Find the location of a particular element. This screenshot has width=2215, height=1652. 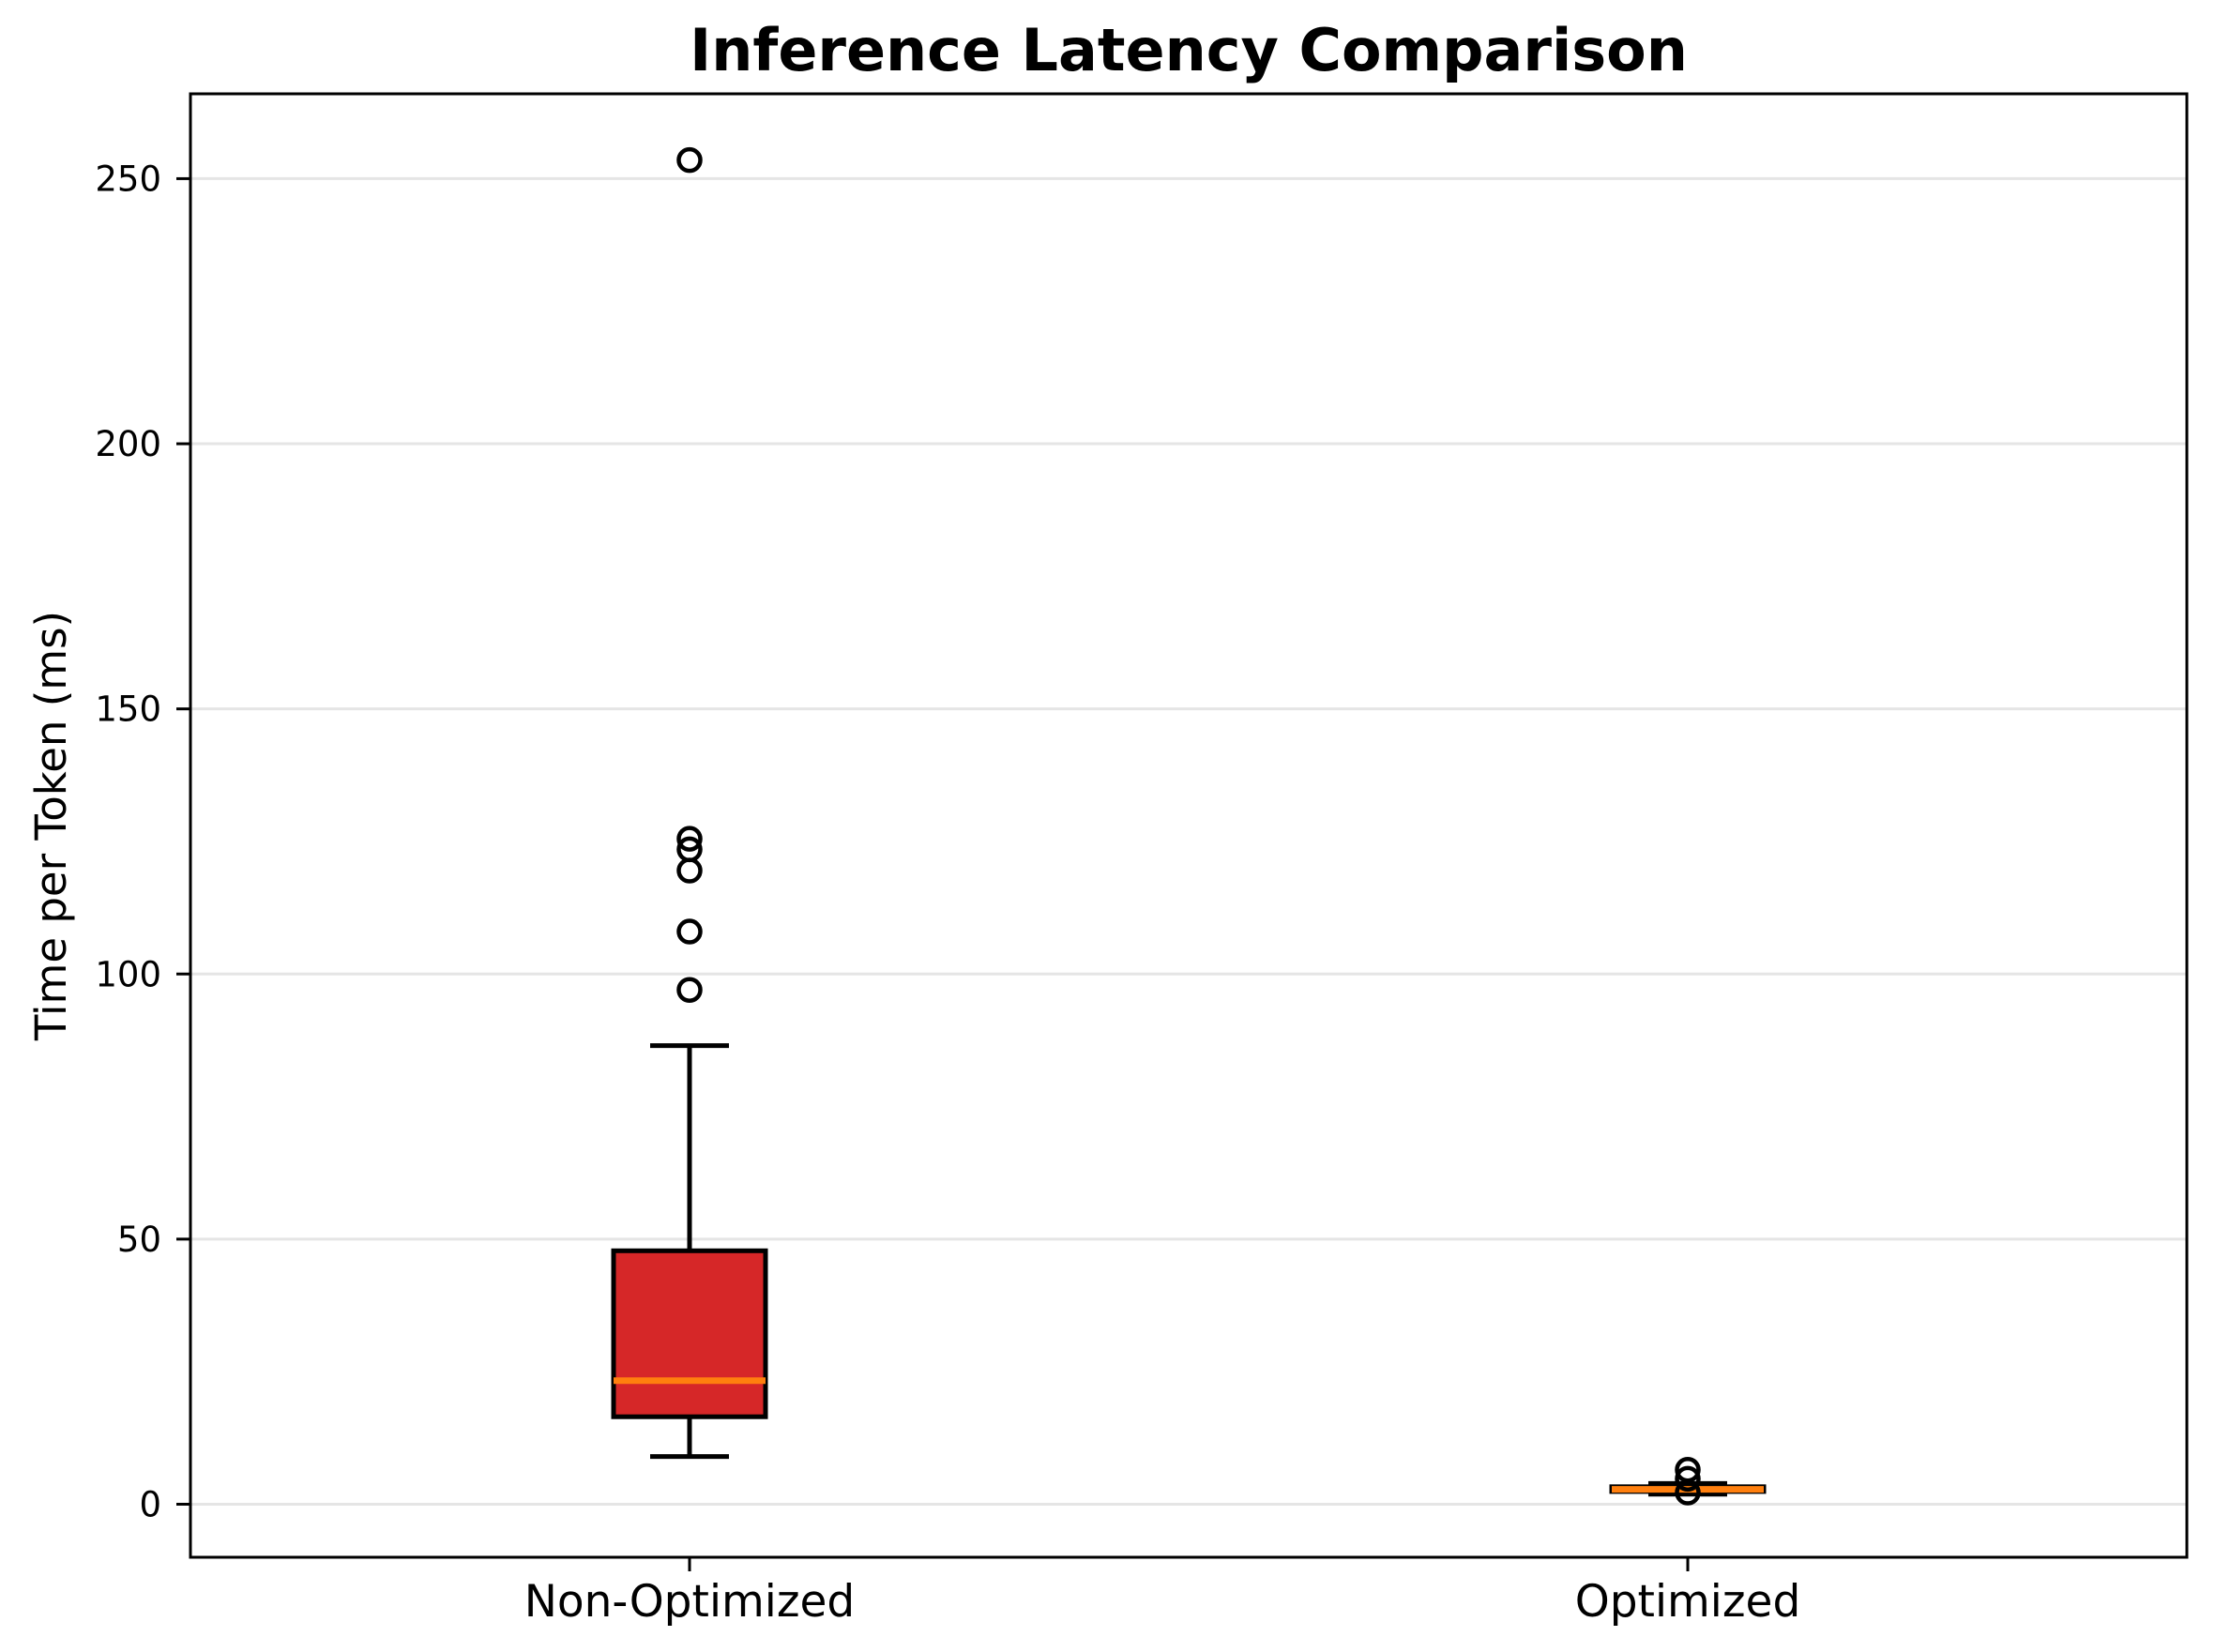

chart-title: Inference Latency Comparison is located at coordinates (1189, 50).